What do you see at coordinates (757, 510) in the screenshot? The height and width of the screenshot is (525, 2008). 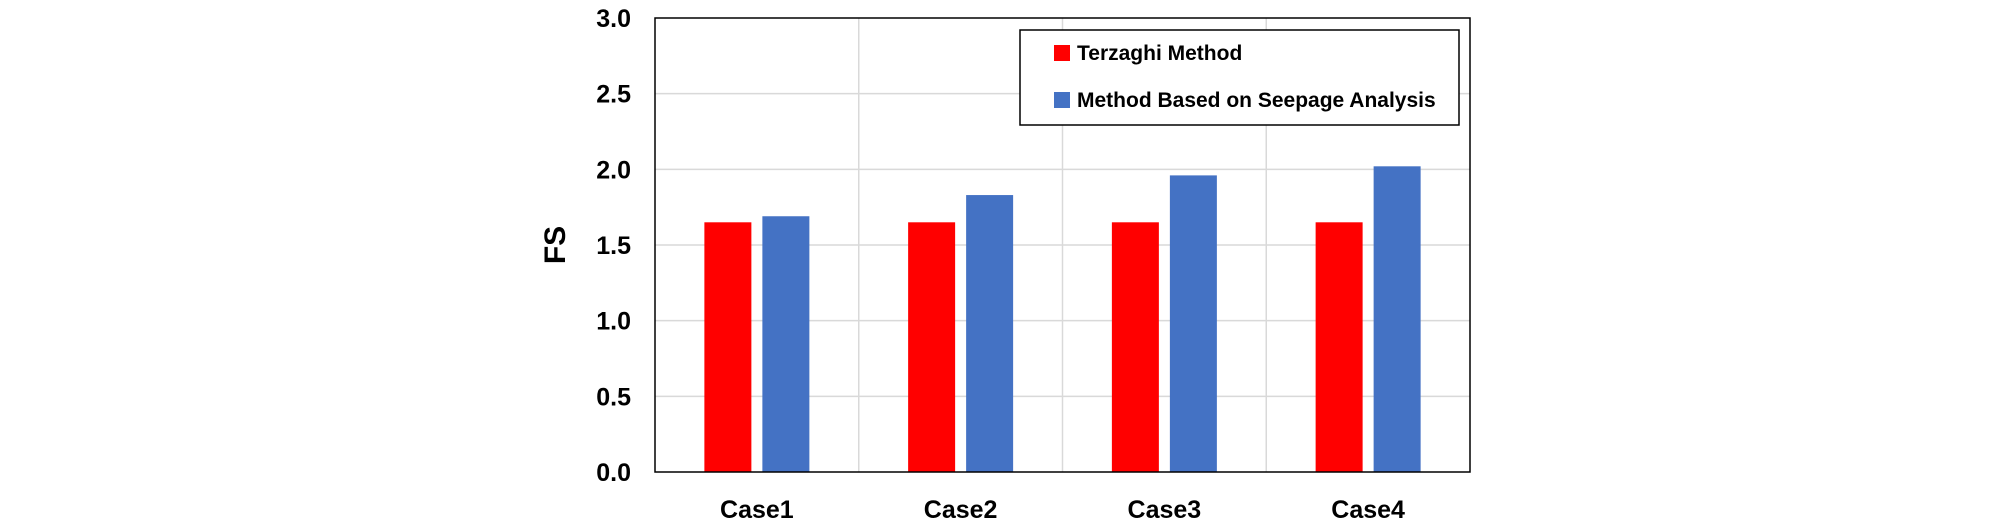 I see `x-tick-label: Case1` at bounding box center [757, 510].